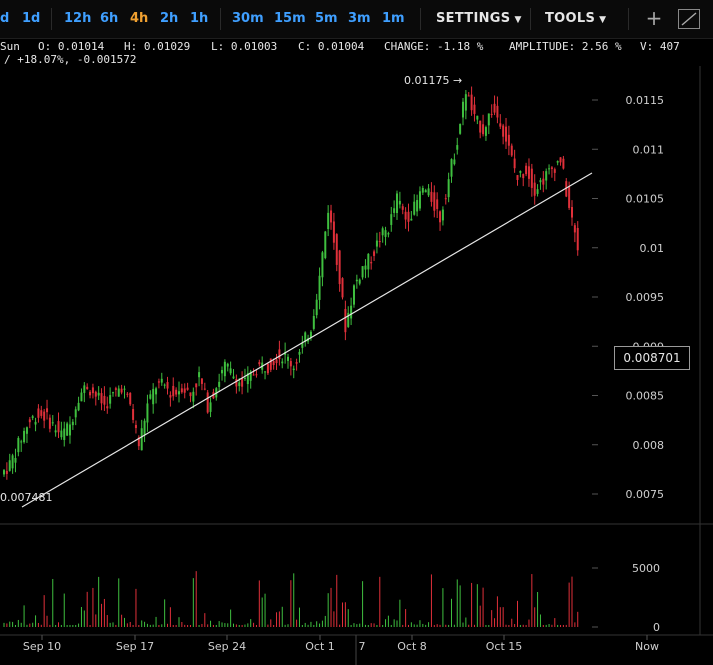 This screenshot has width=713, height=665. I want to click on timeframe-12h: 12h, so click(78, 18).